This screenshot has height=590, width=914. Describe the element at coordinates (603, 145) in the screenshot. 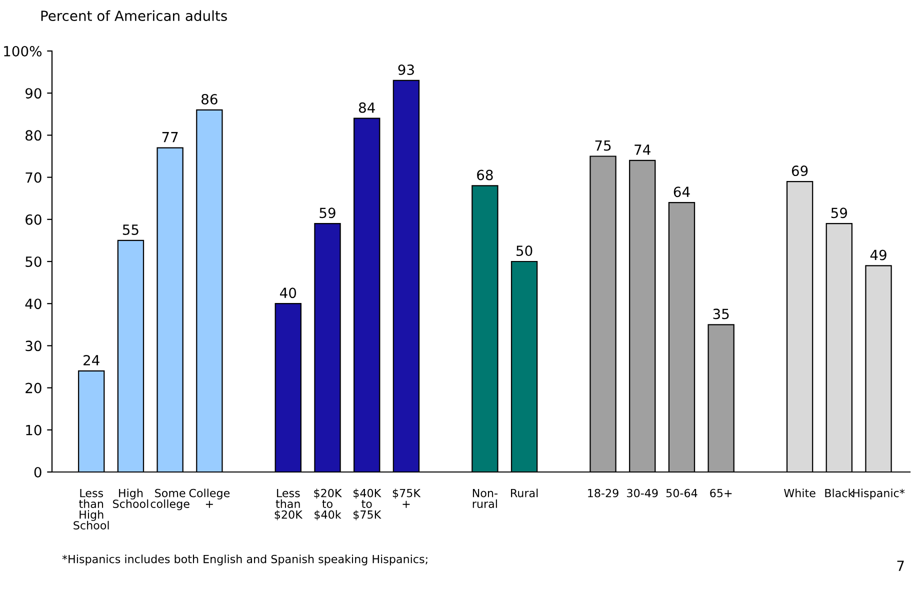

I see `data-label: 75` at that location.